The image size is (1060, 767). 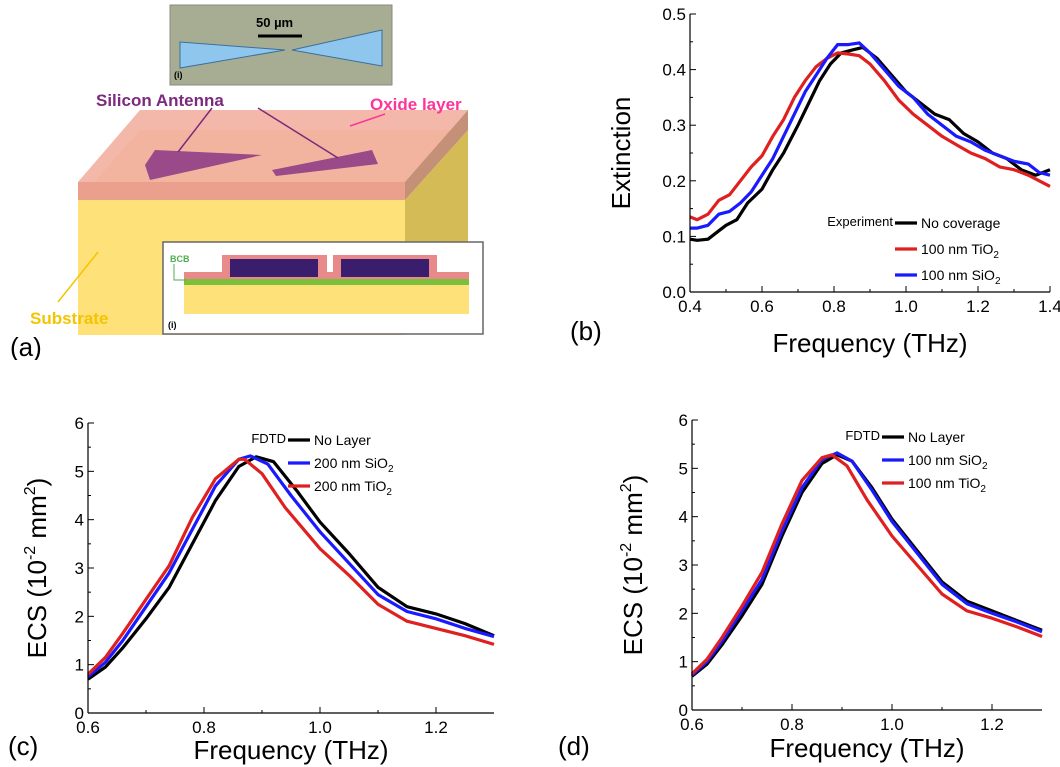 What do you see at coordinates (26, 346) in the screenshot?
I see `panel-a-label: (a)` at bounding box center [26, 346].